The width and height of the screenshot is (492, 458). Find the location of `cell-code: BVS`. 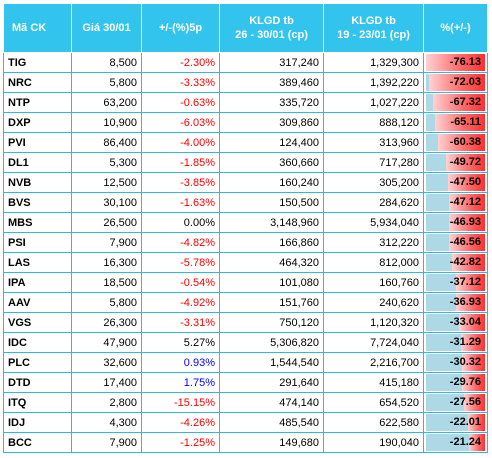

cell-code: BVS is located at coordinates (37, 202).